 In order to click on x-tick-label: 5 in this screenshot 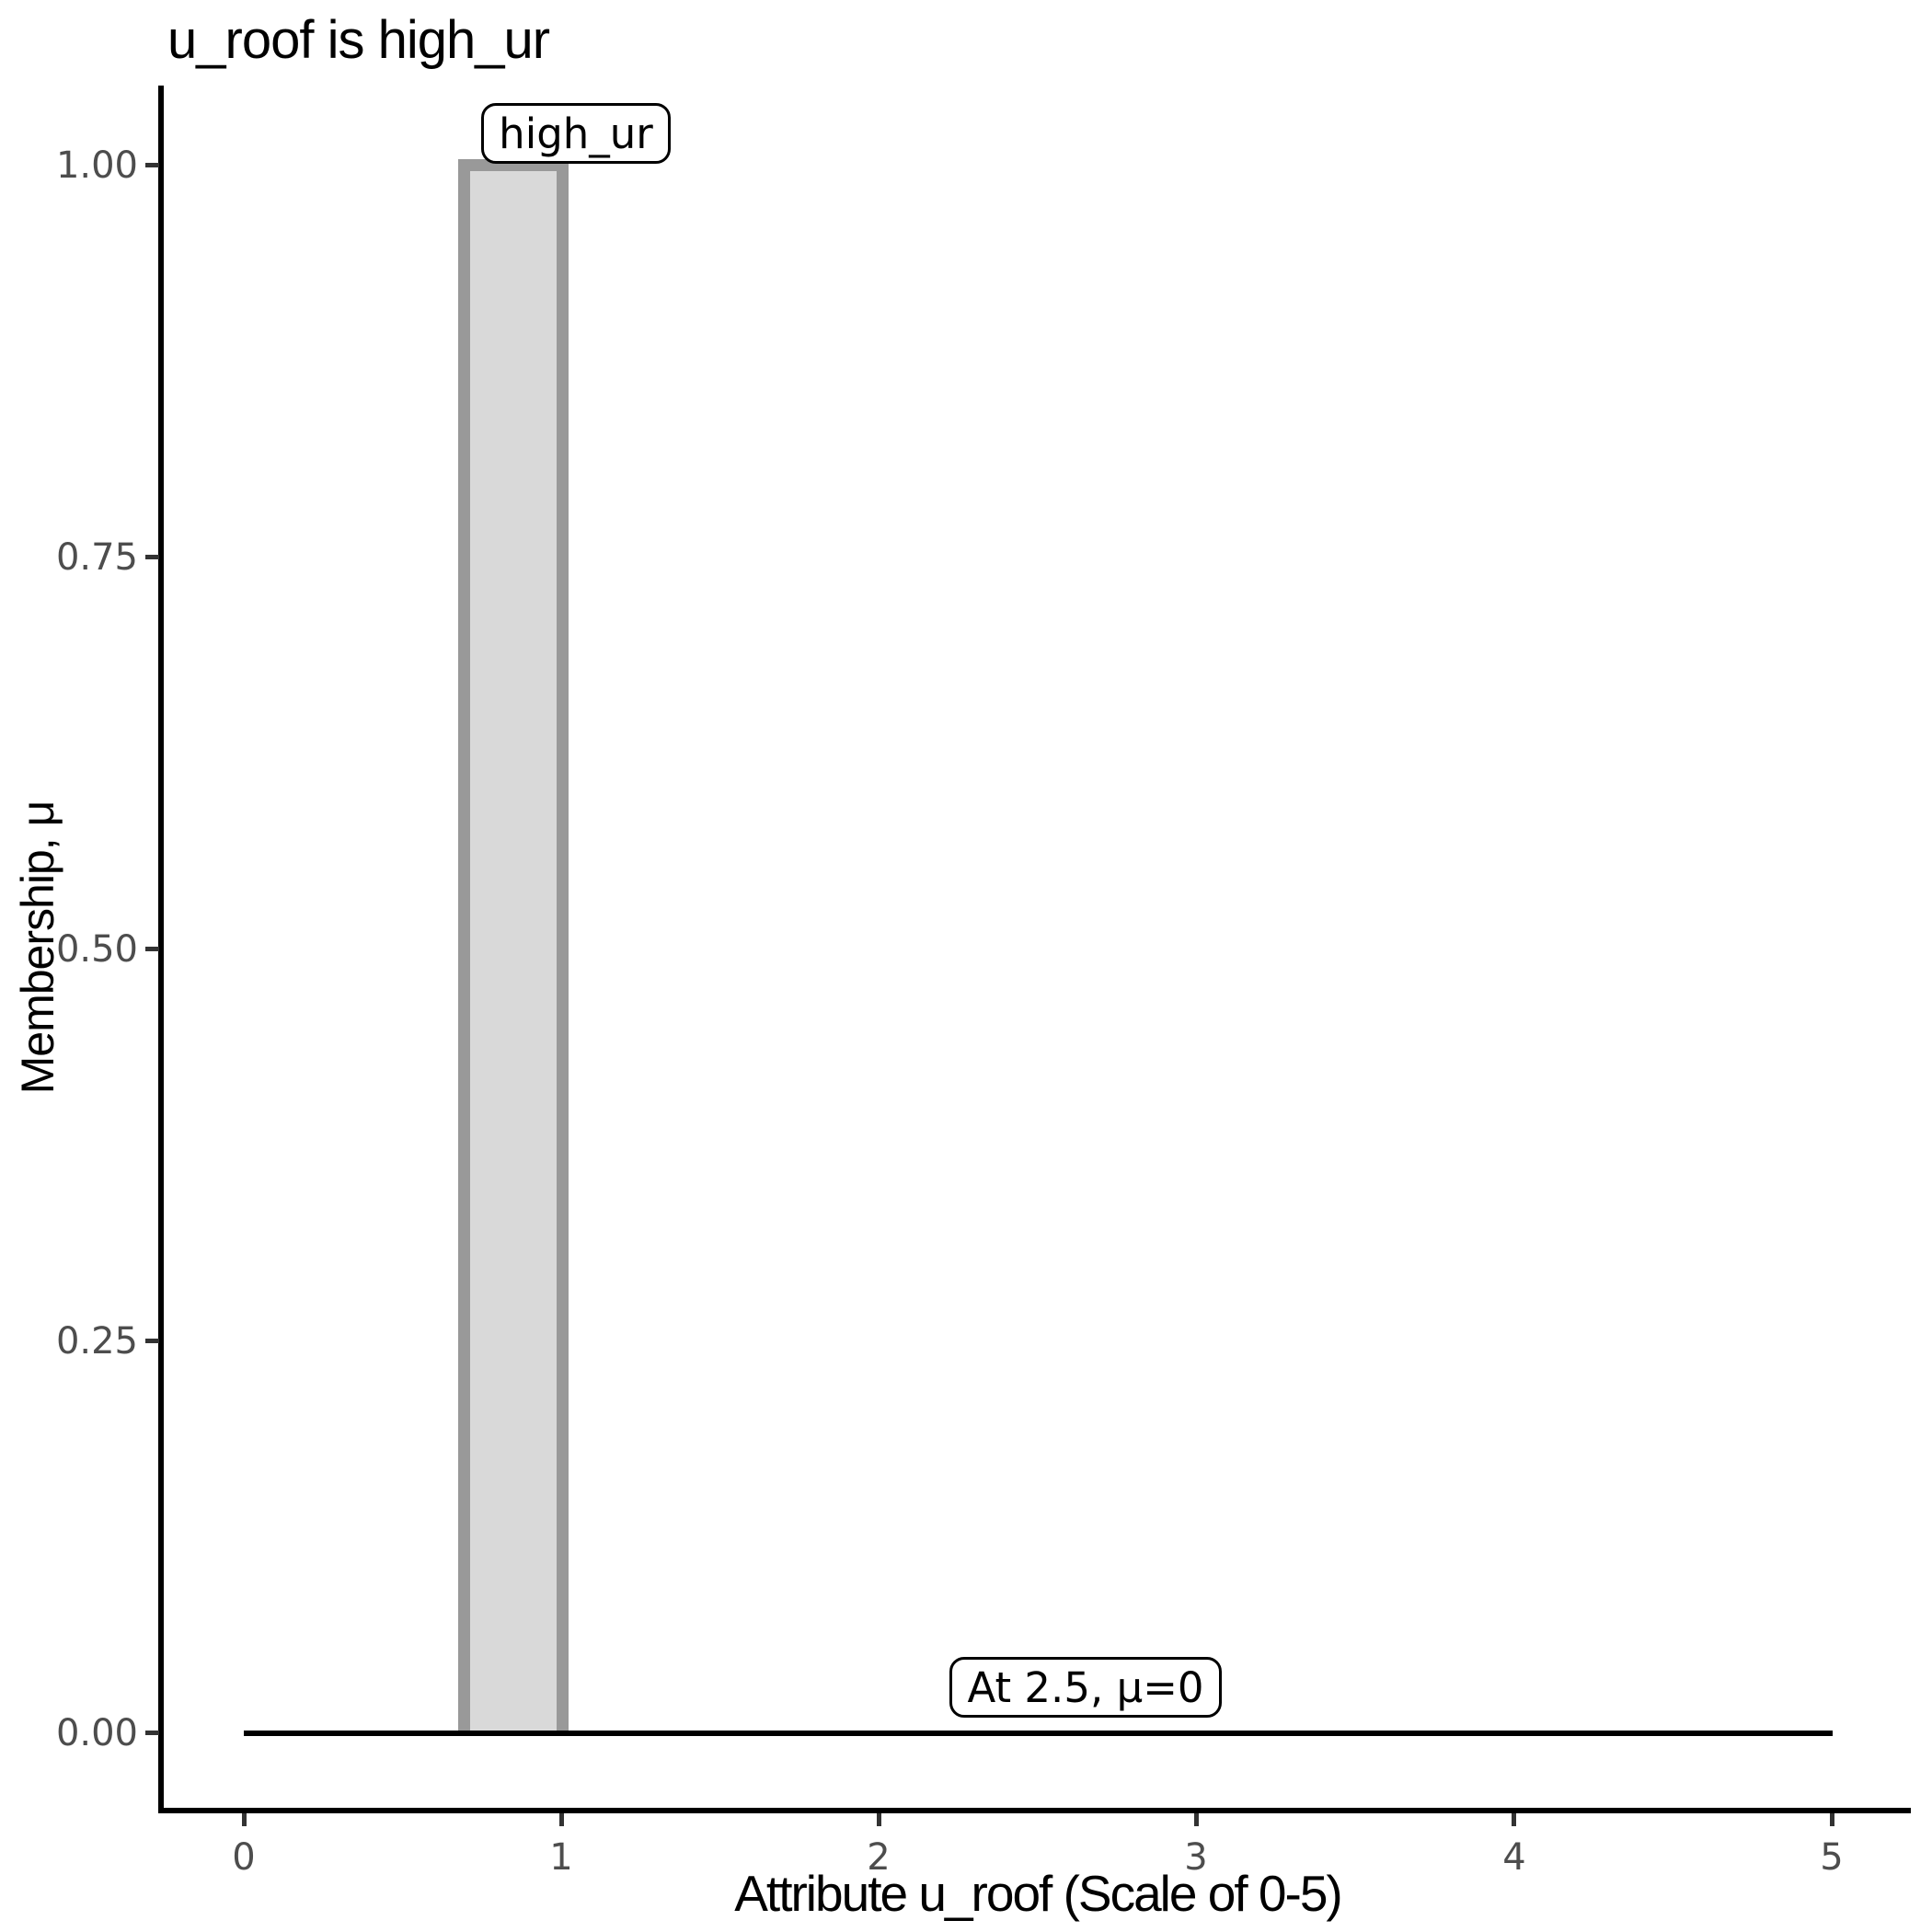, I will do `click(1832, 1857)`.